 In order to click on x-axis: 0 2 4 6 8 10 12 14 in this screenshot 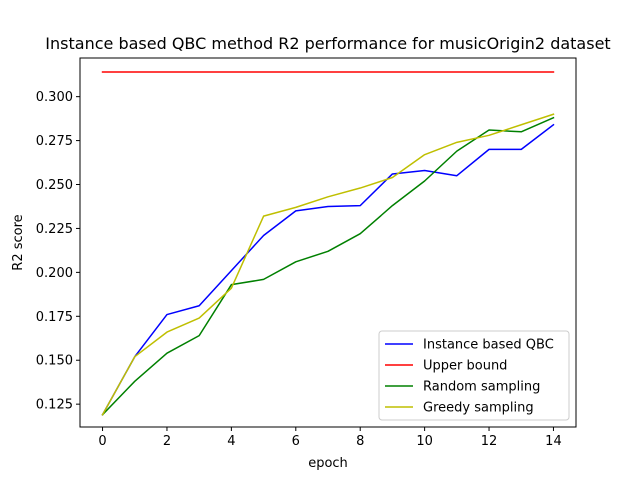, I will do `click(330, 438)`.